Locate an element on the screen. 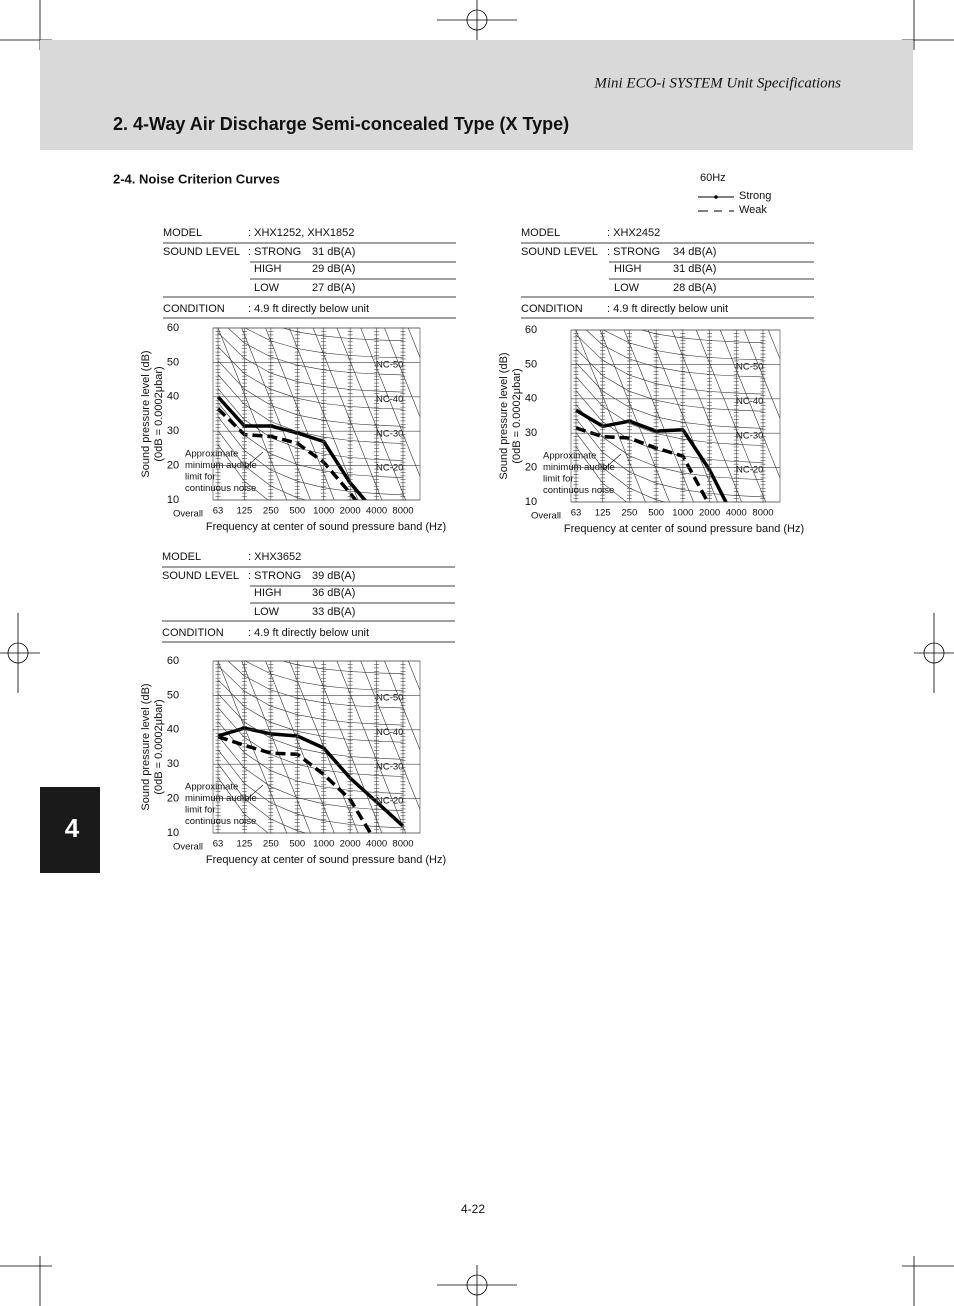  spec-cell: LOW is located at coordinates (267, 288).